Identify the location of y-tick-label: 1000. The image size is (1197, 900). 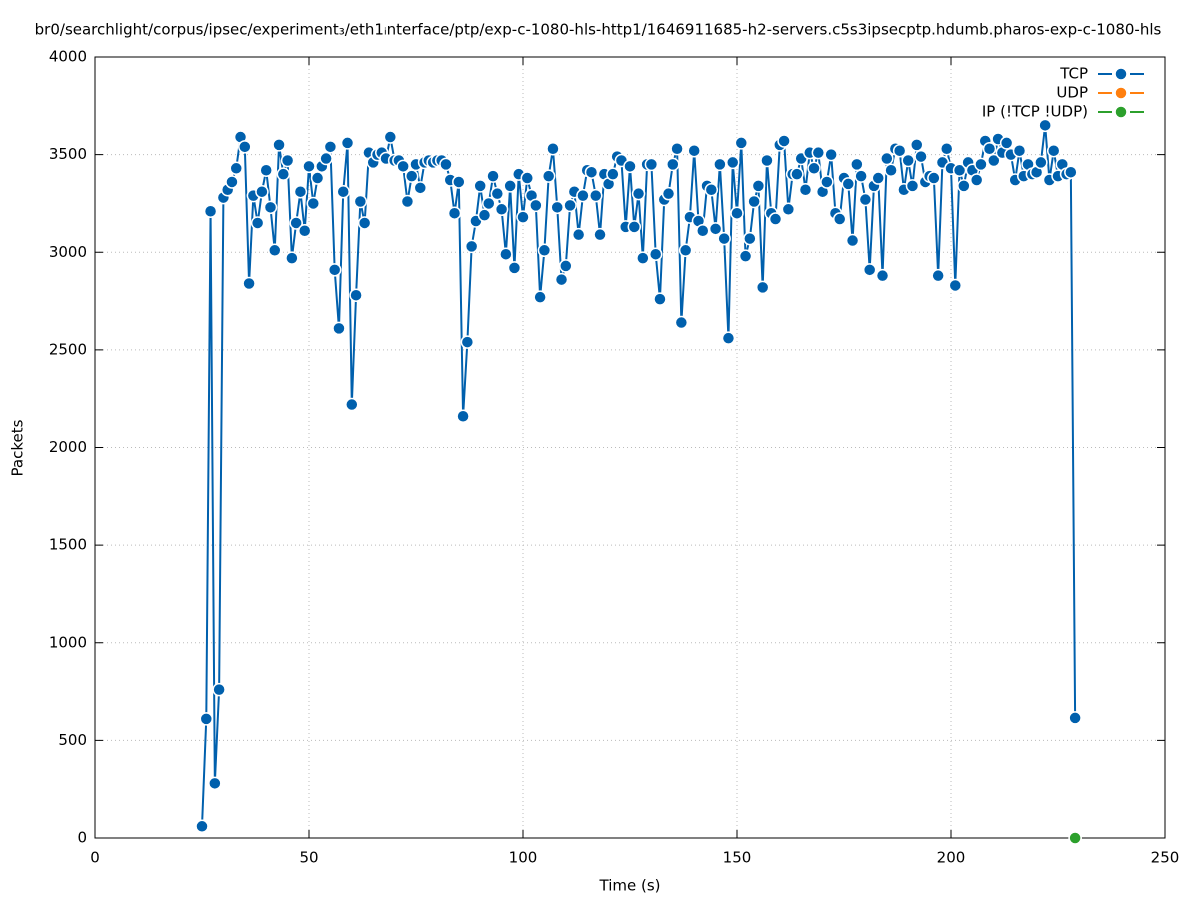
(68, 642).